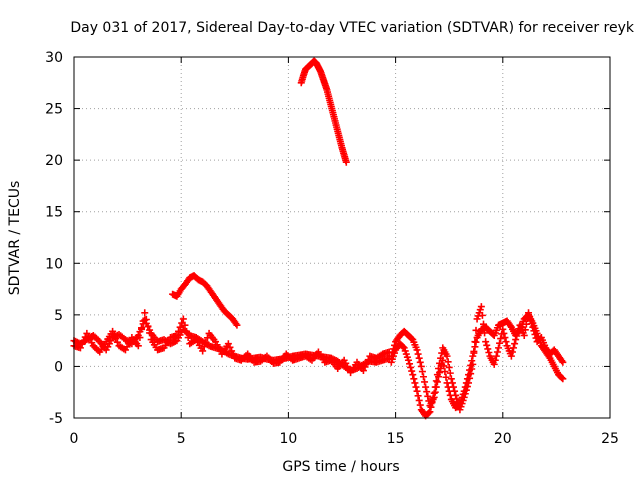 The width and height of the screenshot is (640, 480). I want to click on series-segment-late-b, so click(477, 361).